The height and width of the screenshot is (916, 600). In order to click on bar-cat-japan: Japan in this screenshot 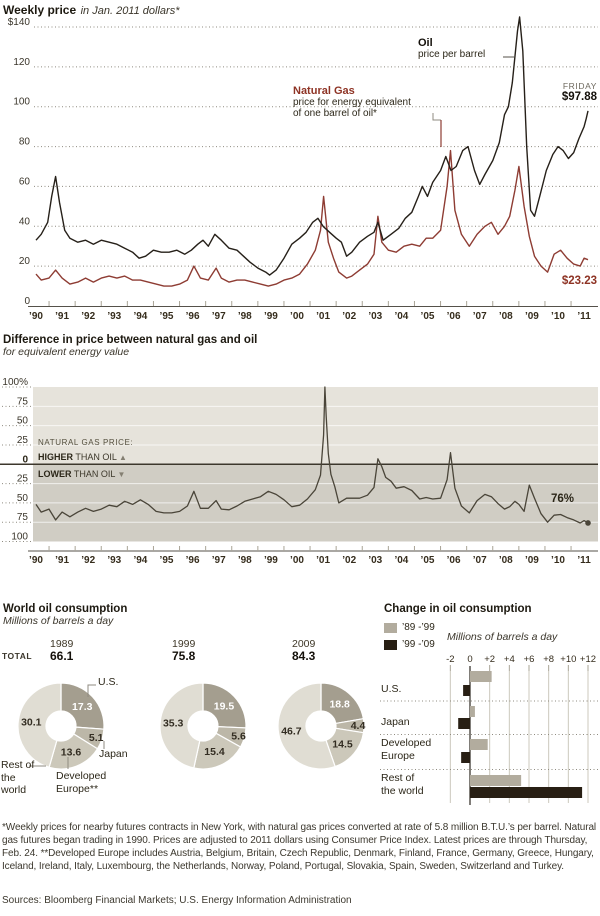, I will do `click(395, 722)`.